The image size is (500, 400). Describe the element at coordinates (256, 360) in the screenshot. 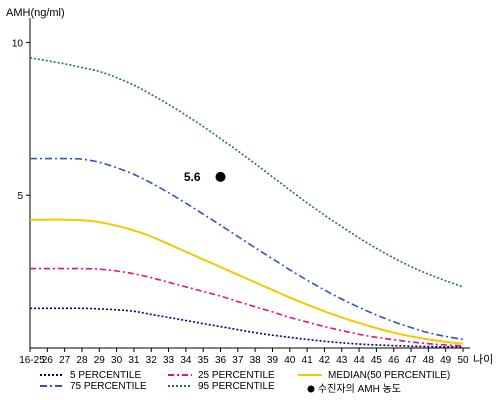

I see `x-tick-label: 38` at that location.